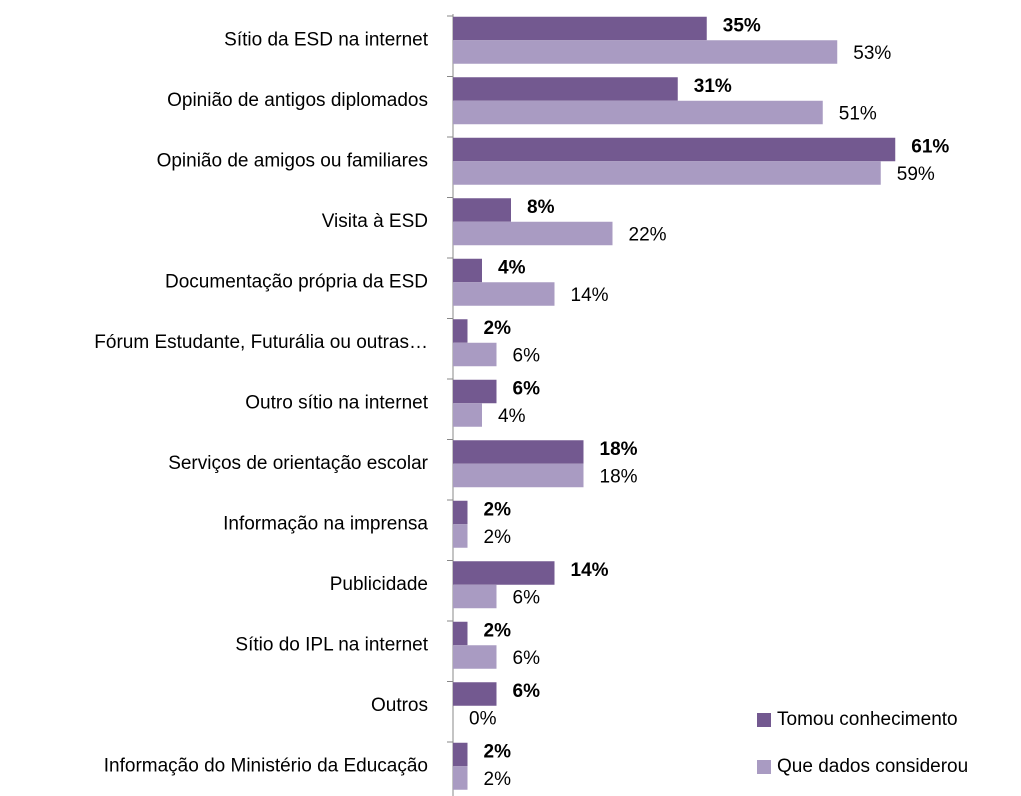  Describe the element at coordinates (872, 766) in the screenshot. I see `legend-label: Que dados considerou` at that location.